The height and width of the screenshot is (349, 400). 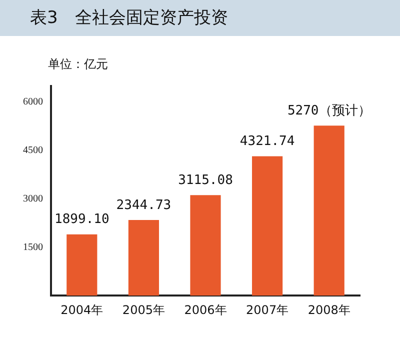 I want to click on data-label: 3115.08, so click(x=205, y=180).